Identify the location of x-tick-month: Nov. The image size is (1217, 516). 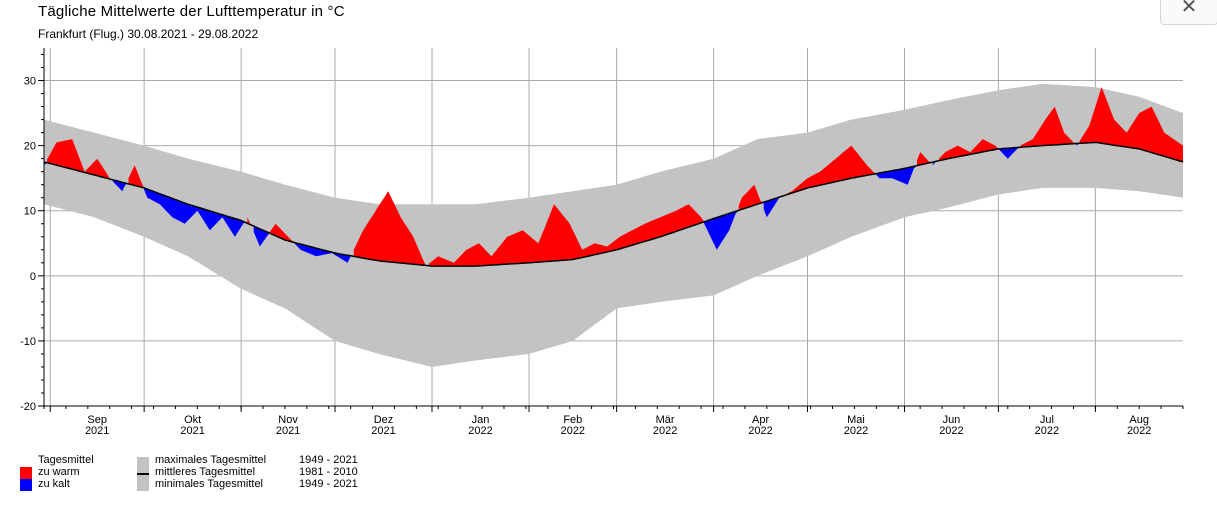
(288, 420).